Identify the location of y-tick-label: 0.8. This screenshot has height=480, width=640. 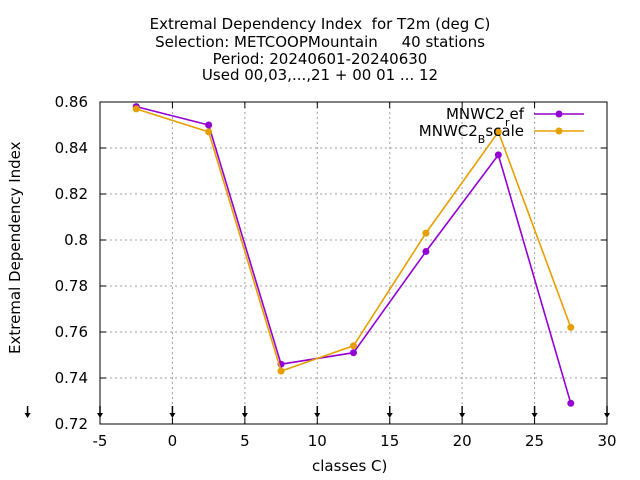
(76, 240).